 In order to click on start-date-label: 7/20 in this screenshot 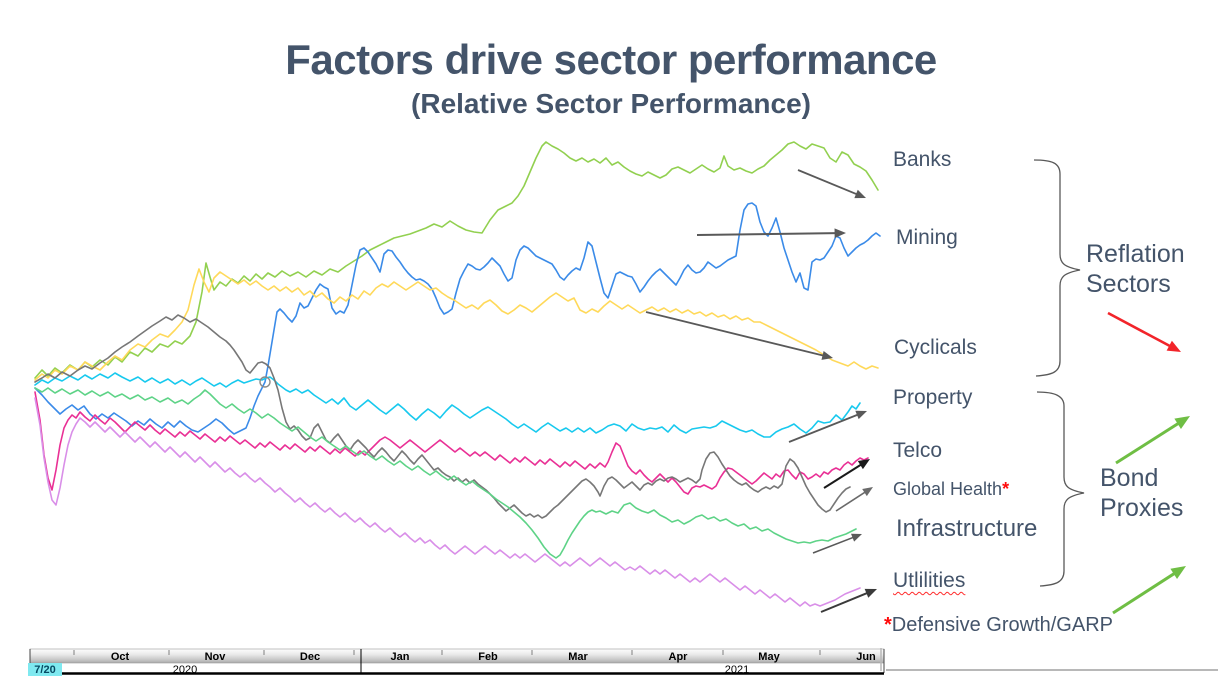, I will do `click(44, 670)`.